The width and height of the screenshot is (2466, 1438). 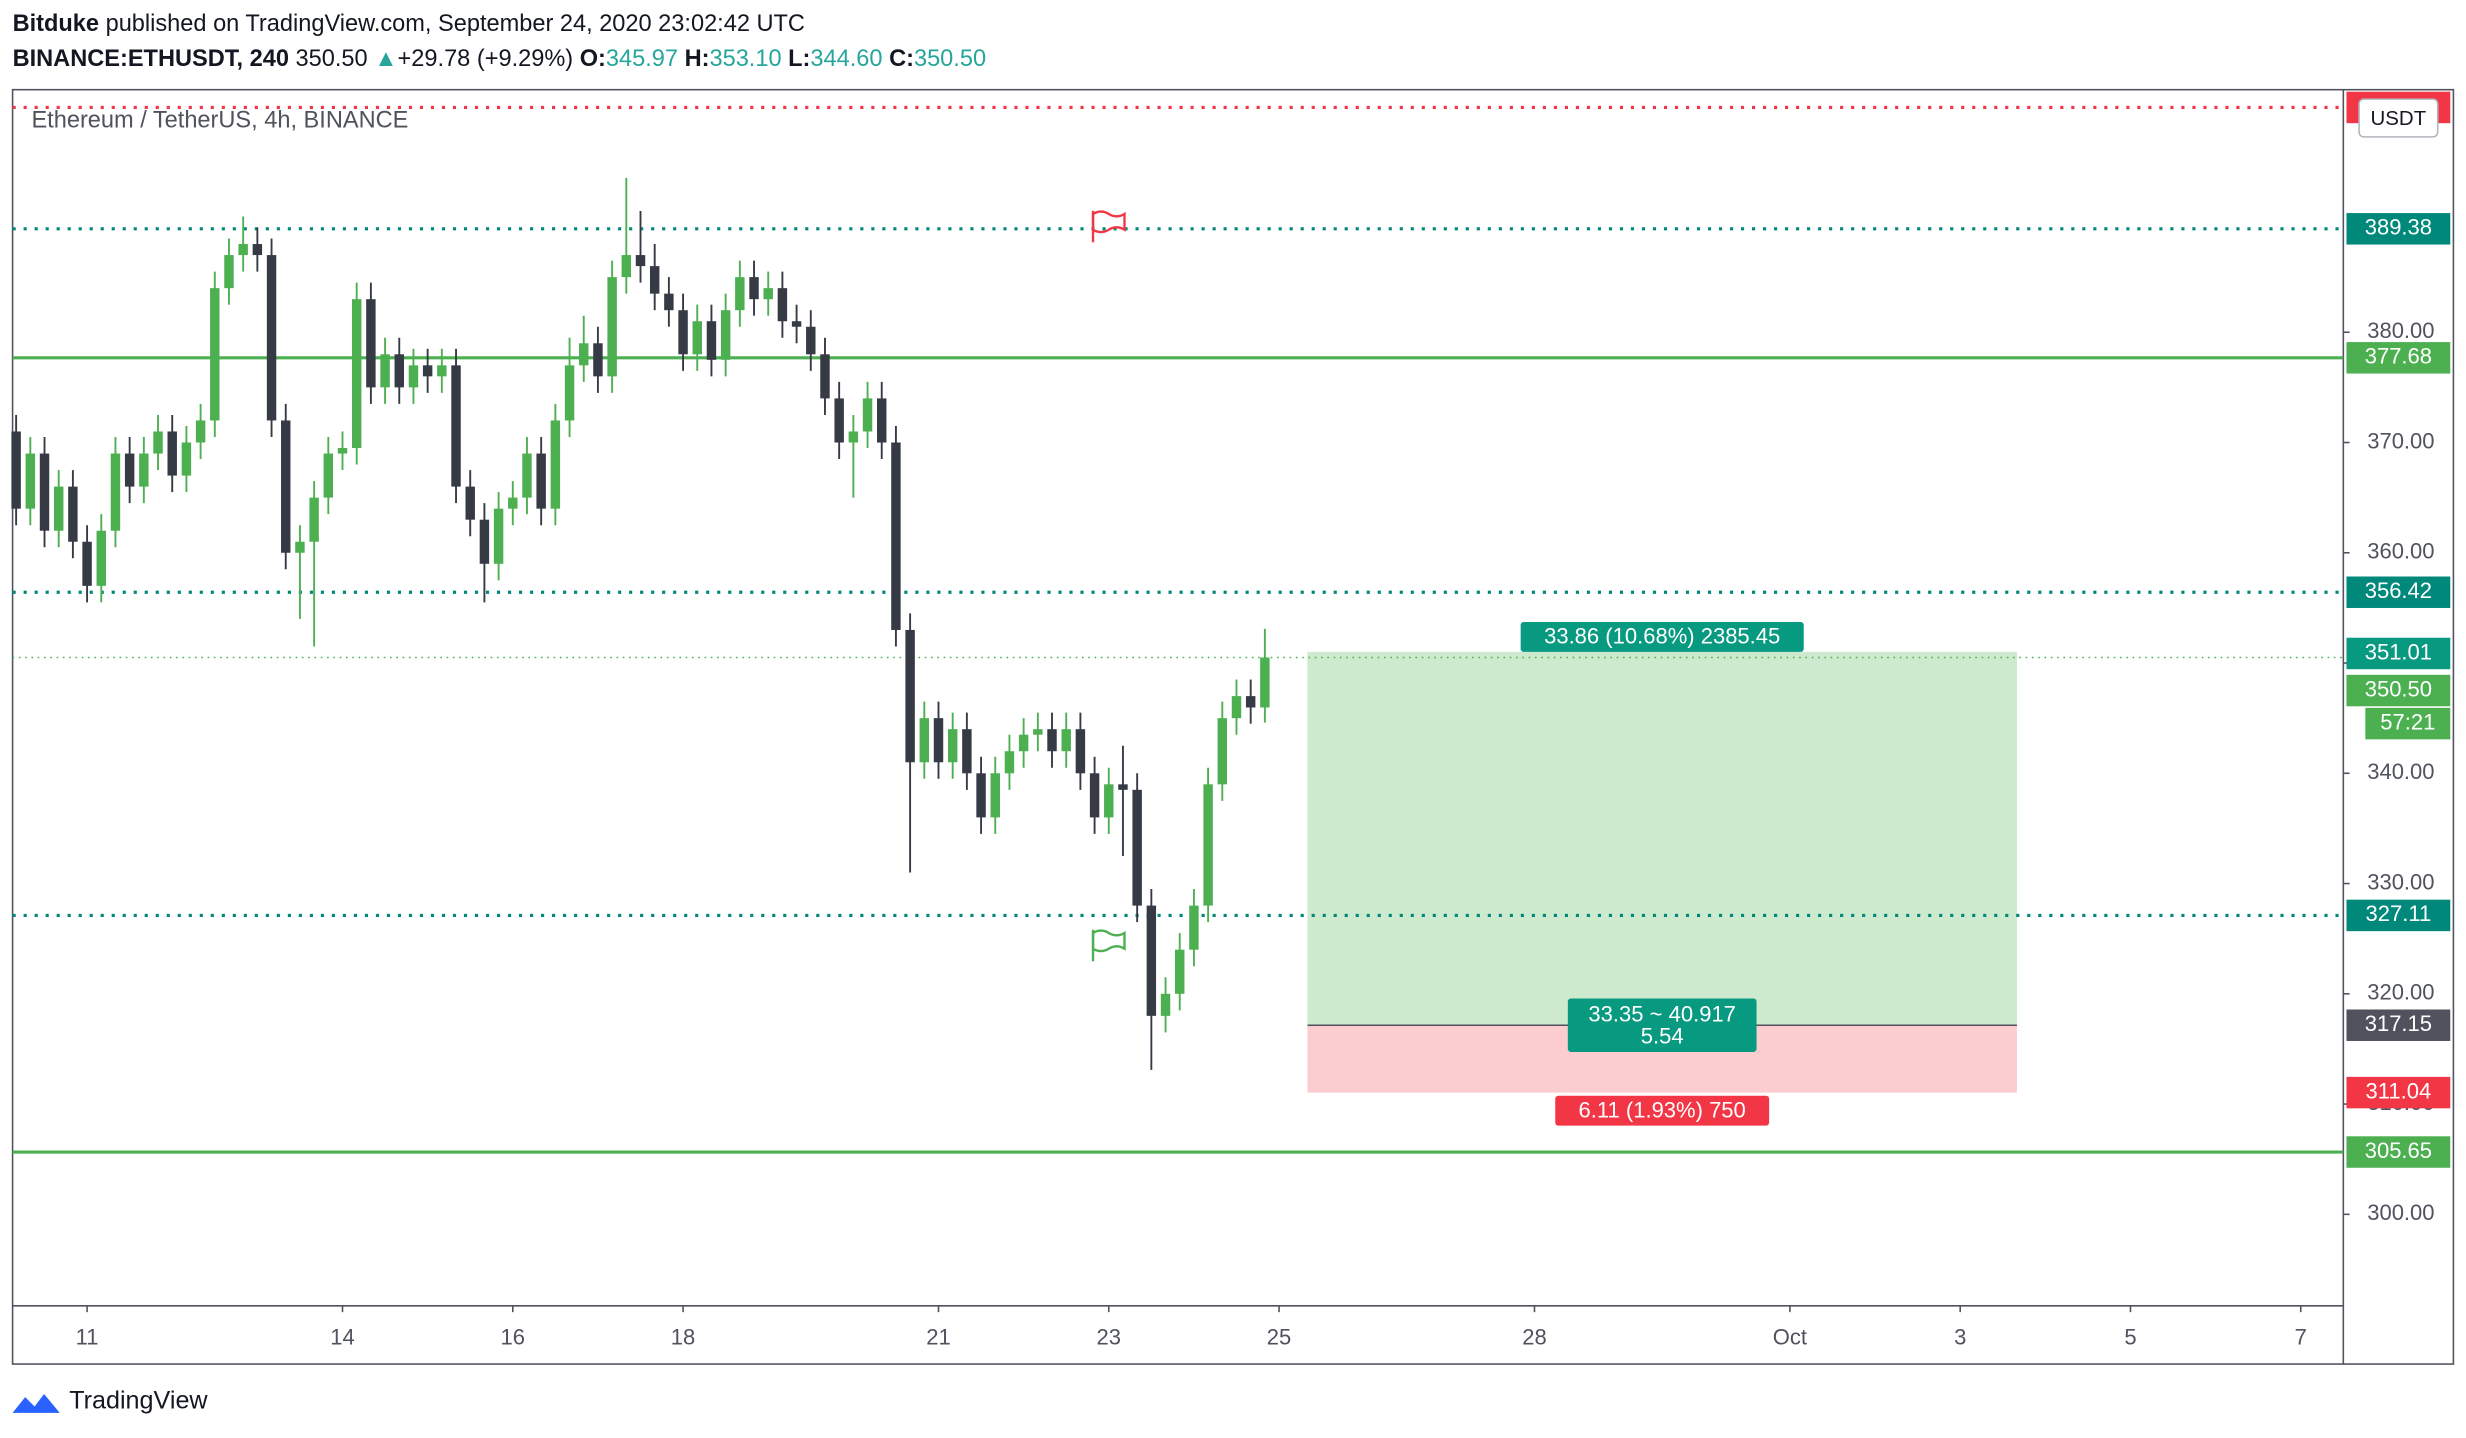 I want to click on brand: TradingView, so click(x=110, y=1400).